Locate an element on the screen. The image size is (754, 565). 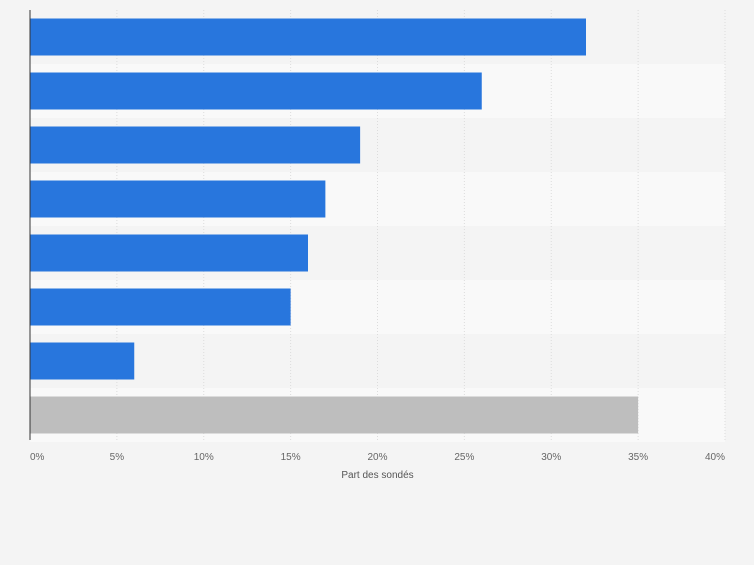
x-tick-label: 25% is located at coordinates (464, 457).